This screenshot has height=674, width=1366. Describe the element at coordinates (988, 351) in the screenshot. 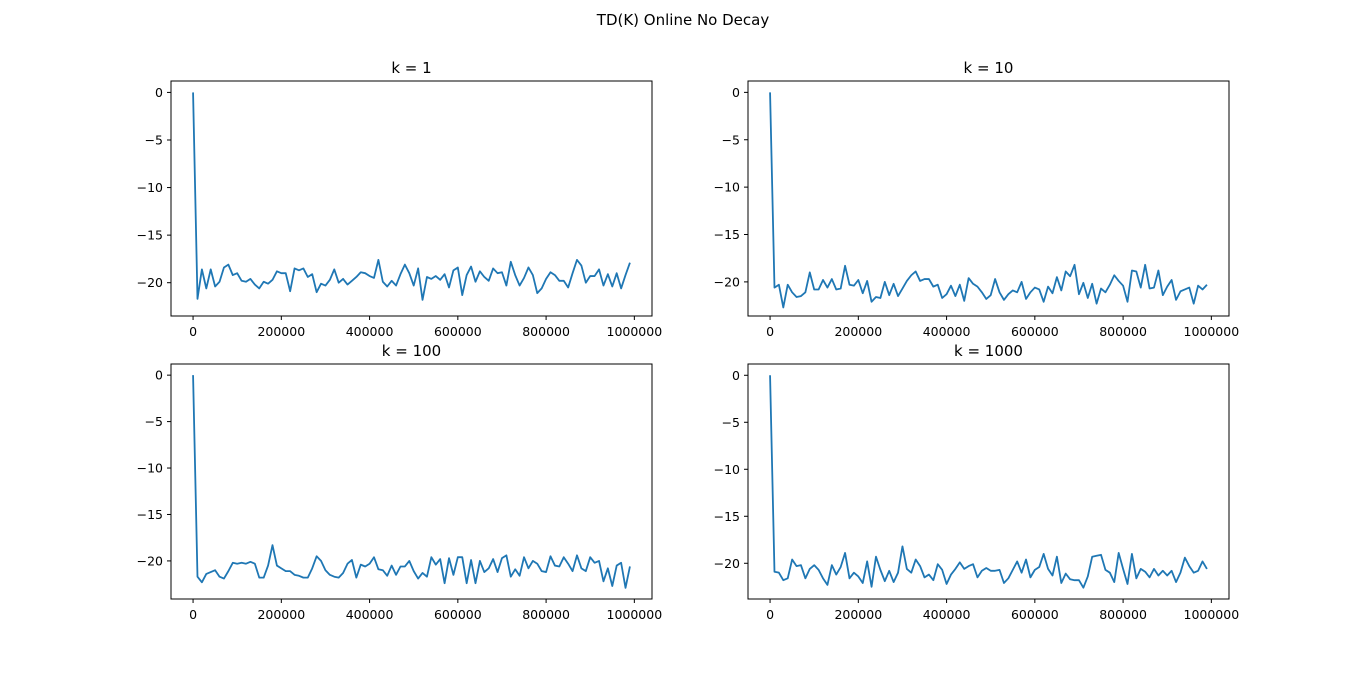

I see `subplot-title: k = 1000` at that location.